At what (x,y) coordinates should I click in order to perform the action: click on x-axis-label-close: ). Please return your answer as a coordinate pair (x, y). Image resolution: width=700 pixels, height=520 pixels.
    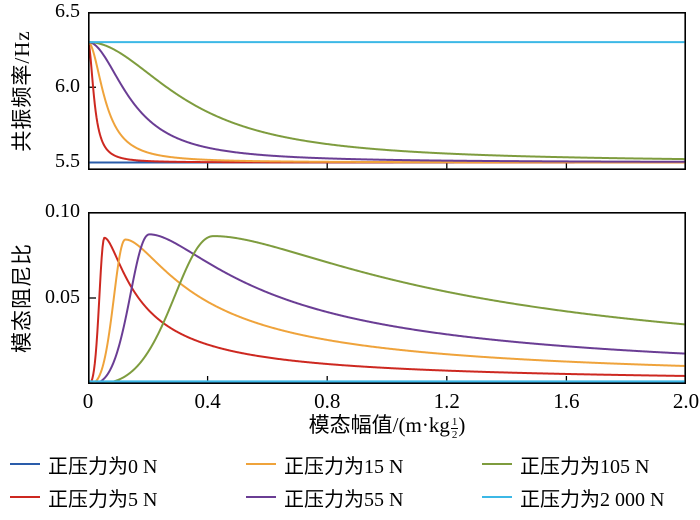
    Looking at the image, I should click on (462, 425).